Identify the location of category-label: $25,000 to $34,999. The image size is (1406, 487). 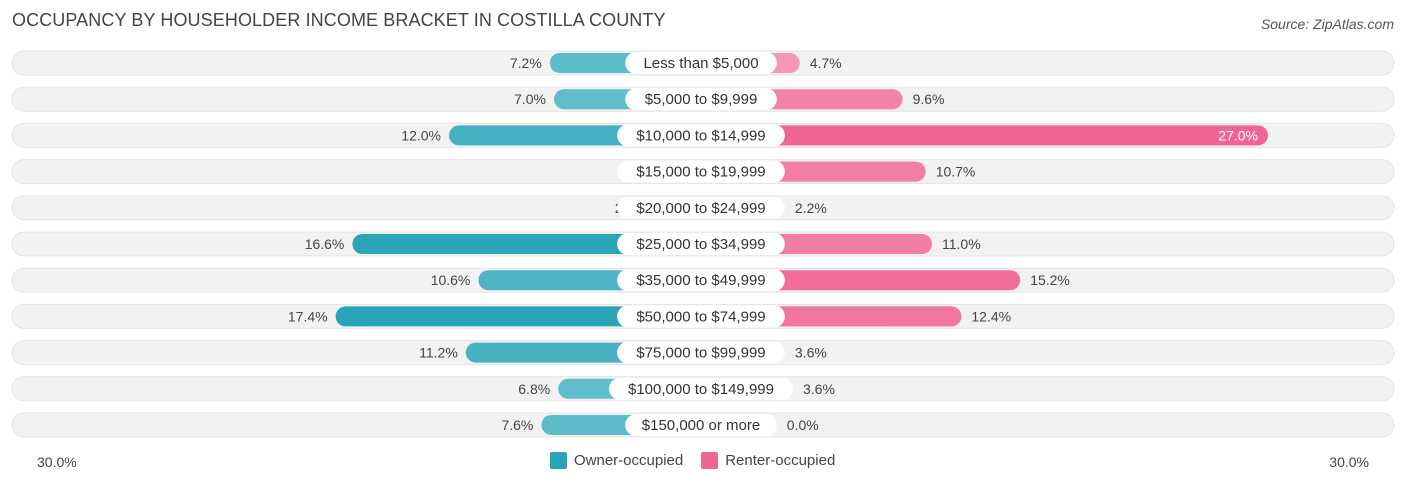
(700, 244).